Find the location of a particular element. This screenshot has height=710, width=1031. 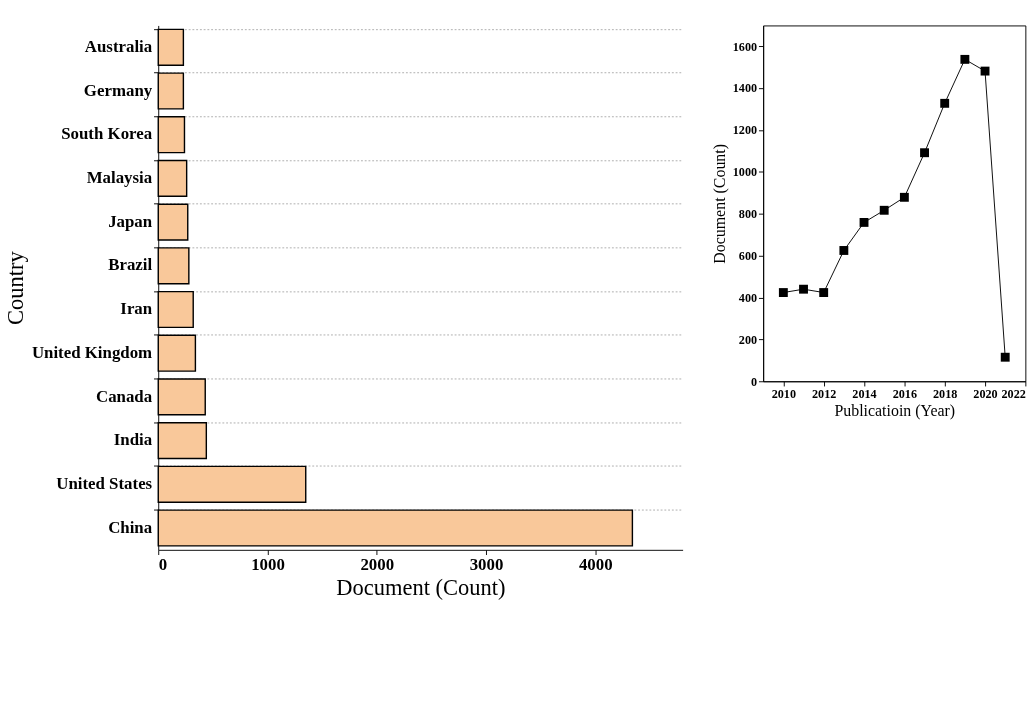

y-axis-title: Document (Count) is located at coordinates (720, 203).